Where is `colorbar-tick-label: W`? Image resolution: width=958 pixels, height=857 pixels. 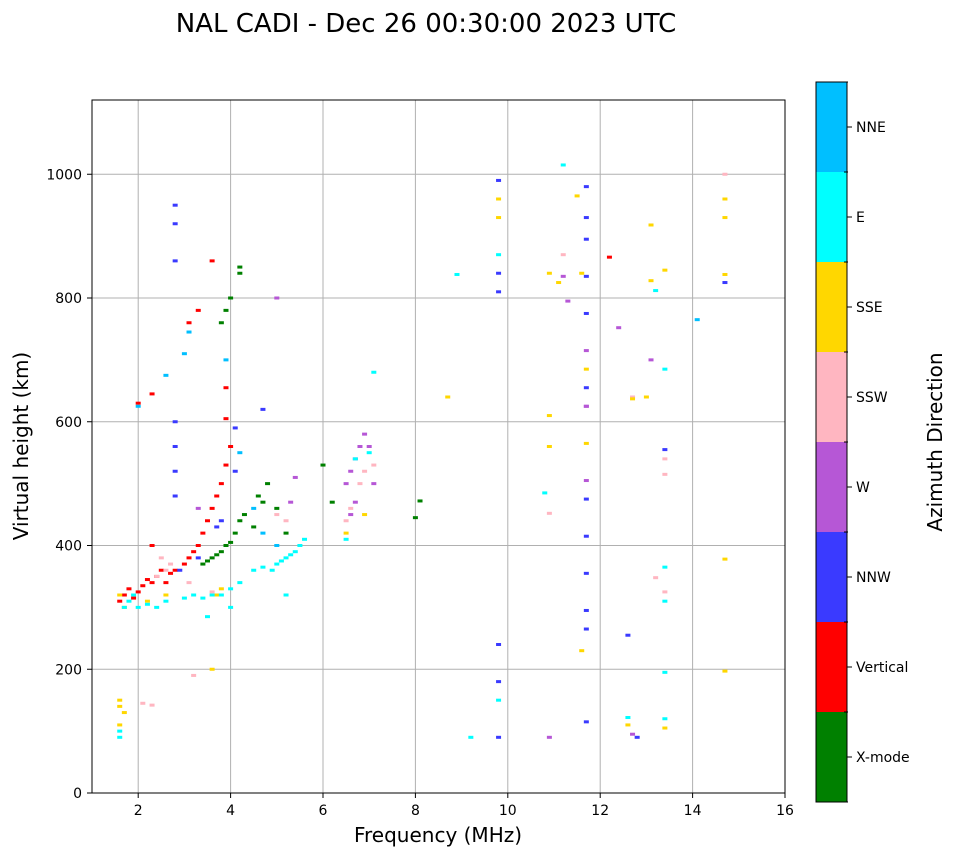
colorbar-tick-label: W is located at coordinates (863, 488).